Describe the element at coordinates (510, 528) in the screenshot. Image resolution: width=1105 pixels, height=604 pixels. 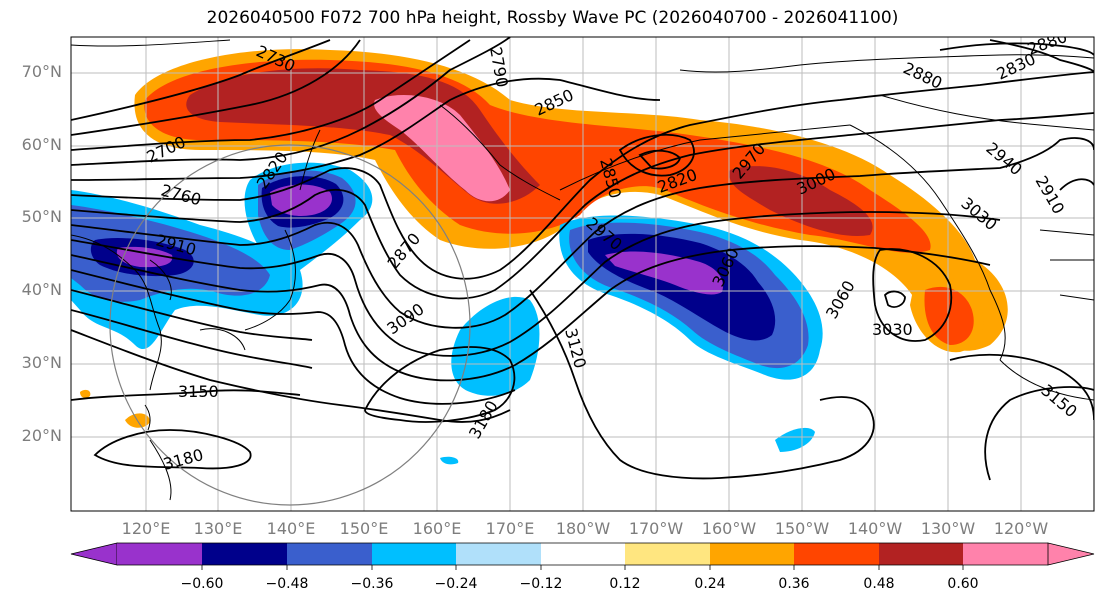
I see `lon-label: 170°E` at that location.